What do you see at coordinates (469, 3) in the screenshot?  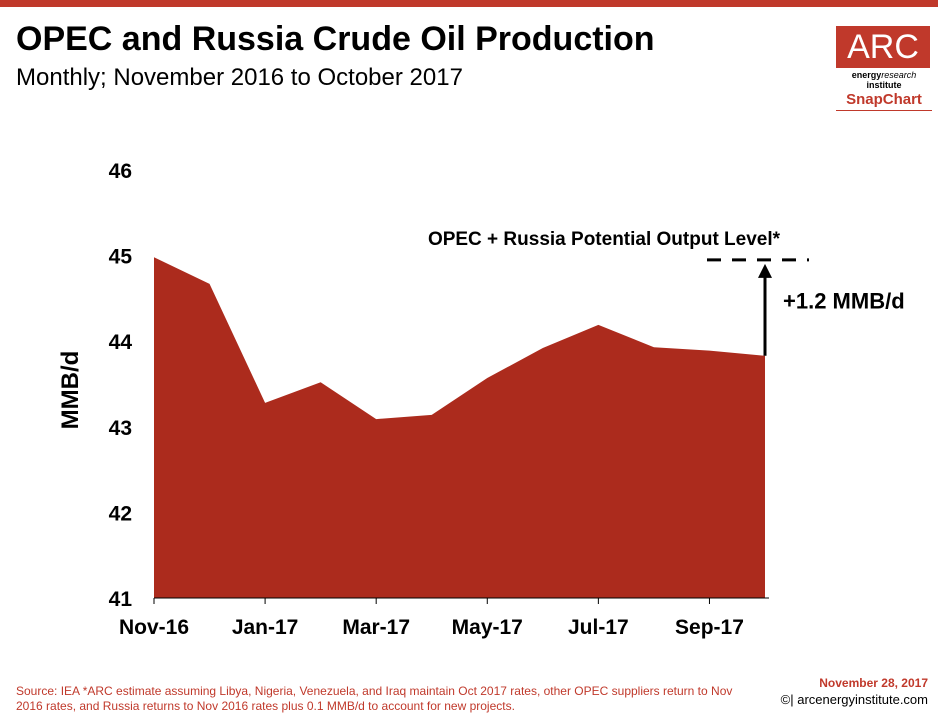 I see `top-accent-bar` at bounding box center [469, 3].